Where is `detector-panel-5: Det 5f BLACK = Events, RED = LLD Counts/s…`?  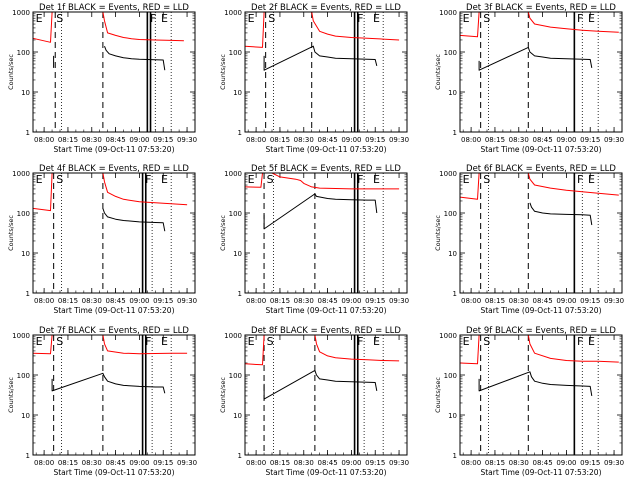
detector-panel-5: Det 5f BLACK = Events, RED = LLD Counts/s… is located at coordinates (314, 239).